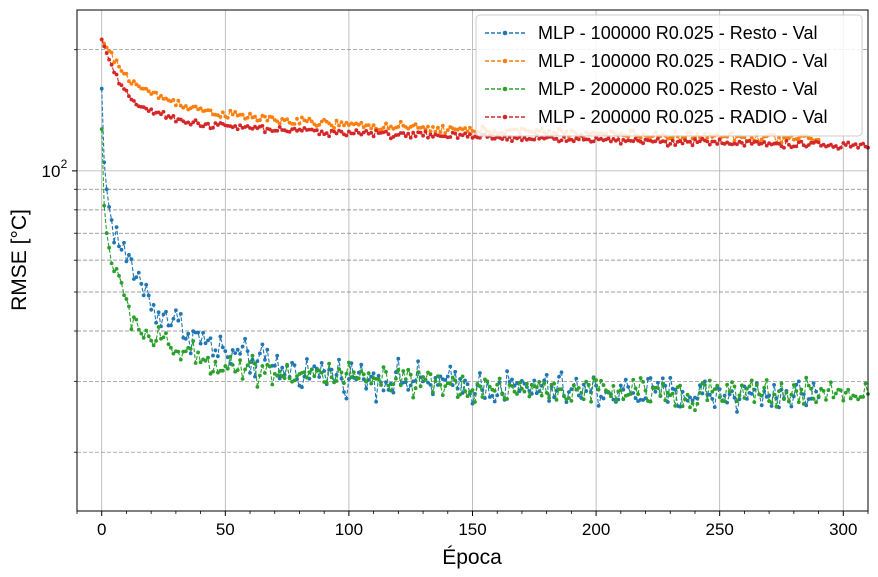 Image resolution: width=878 pixels, height=577 pixels. I want to click on legend-swatch-marker, so click(505, 61).